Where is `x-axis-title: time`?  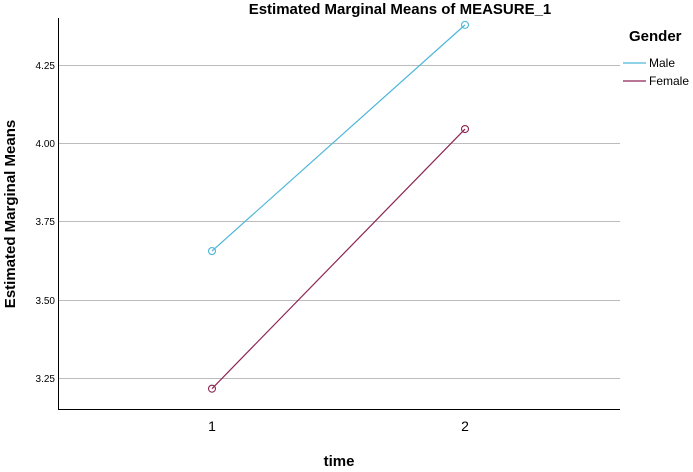
x-axis-title: time is located at coordinates (339, 461).